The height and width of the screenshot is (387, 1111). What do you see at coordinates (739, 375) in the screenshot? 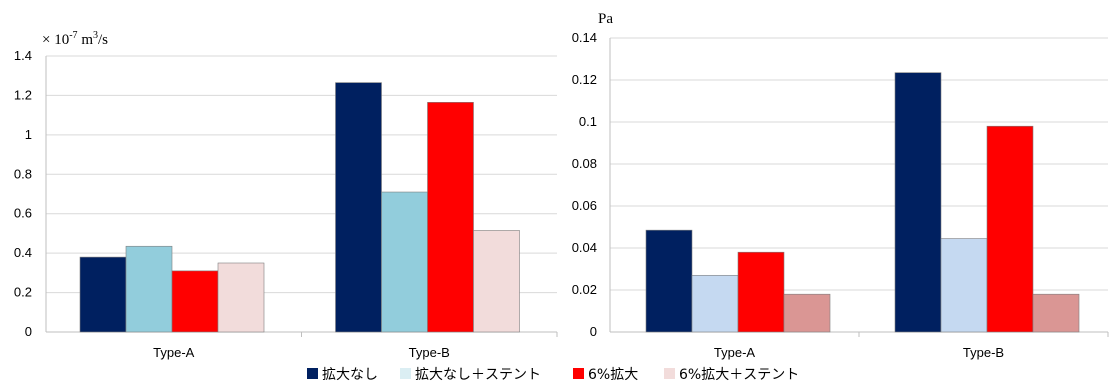
I see `legend-label: 6%拡大＋ステント` at bounding box center [739, 375].